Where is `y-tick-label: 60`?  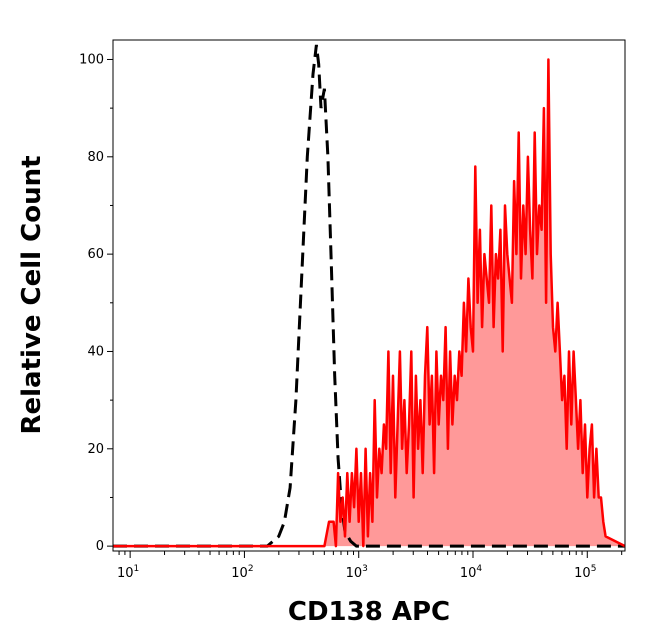
y-tick-label: 60 is located at coordinates (95, 254).